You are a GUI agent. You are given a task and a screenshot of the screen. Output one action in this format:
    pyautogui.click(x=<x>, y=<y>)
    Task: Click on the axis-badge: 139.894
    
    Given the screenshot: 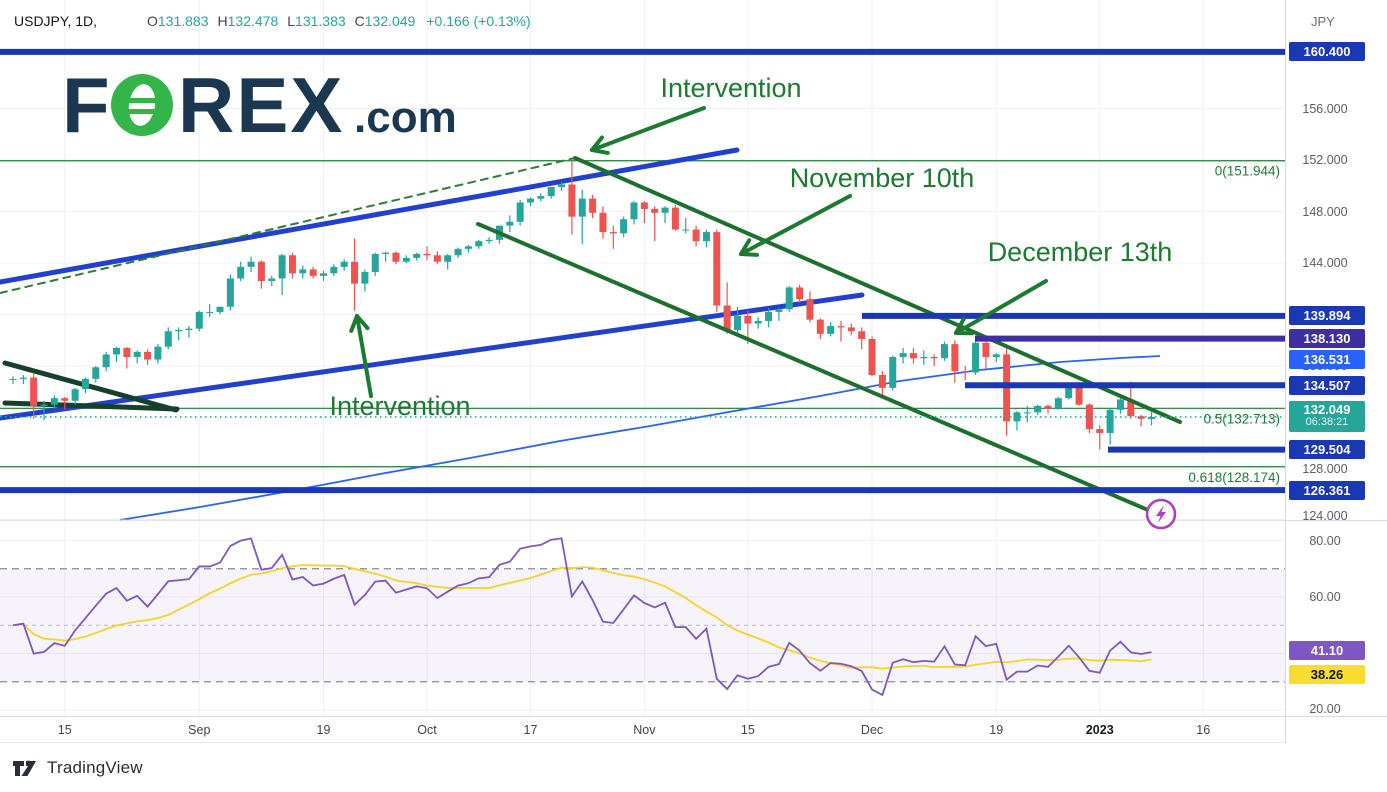 What is the action you would take?
    pyautogui.click(x=1327, y=316)
    